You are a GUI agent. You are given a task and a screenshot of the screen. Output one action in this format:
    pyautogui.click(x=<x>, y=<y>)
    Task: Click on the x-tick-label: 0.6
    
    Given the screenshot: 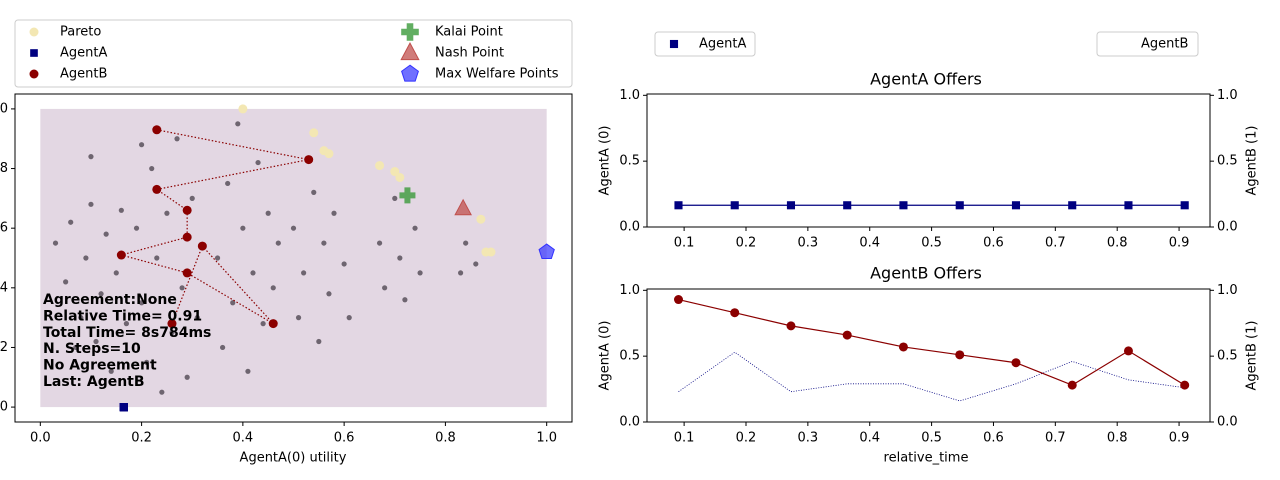 What is the action you would take?
    pyautogui.click(x=993, y=243)
    